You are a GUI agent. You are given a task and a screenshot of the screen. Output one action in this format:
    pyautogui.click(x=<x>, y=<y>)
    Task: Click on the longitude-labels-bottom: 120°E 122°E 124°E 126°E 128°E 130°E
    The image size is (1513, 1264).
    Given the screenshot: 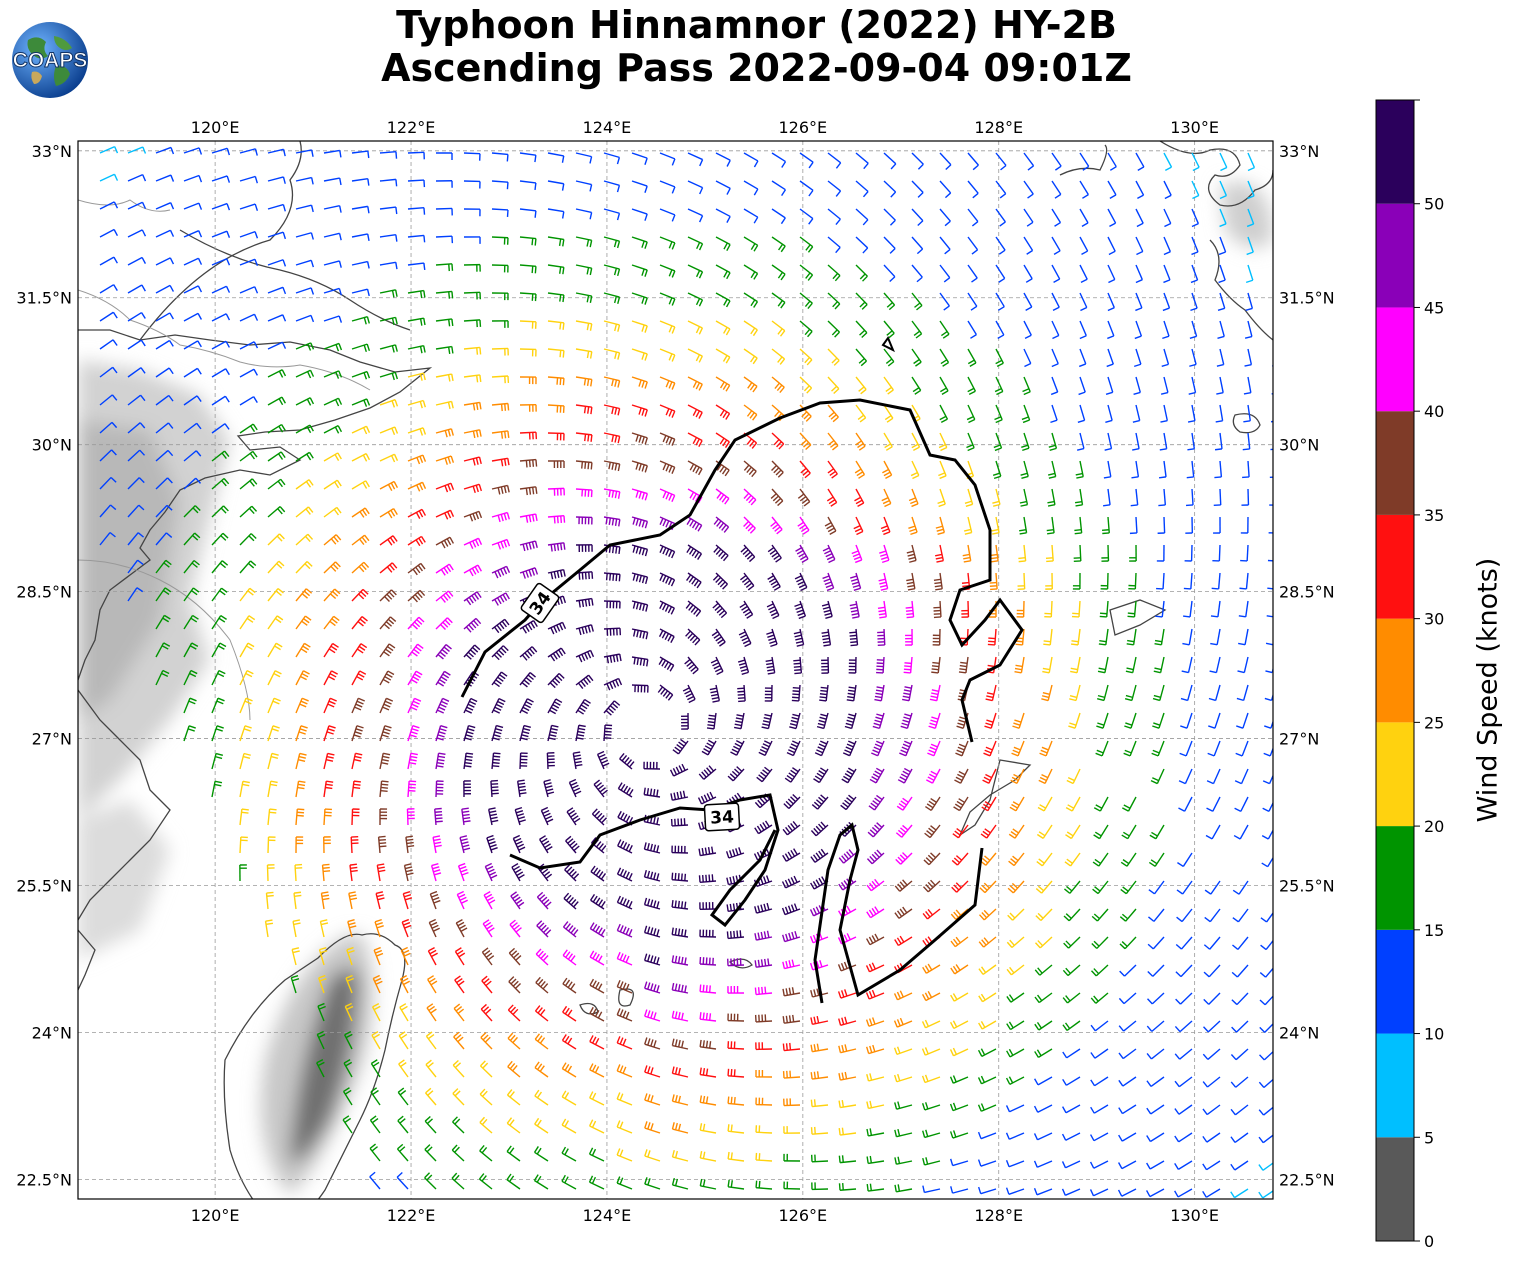 What is the action you would take?
    pyautogui.click(x=705, y=1215)
    